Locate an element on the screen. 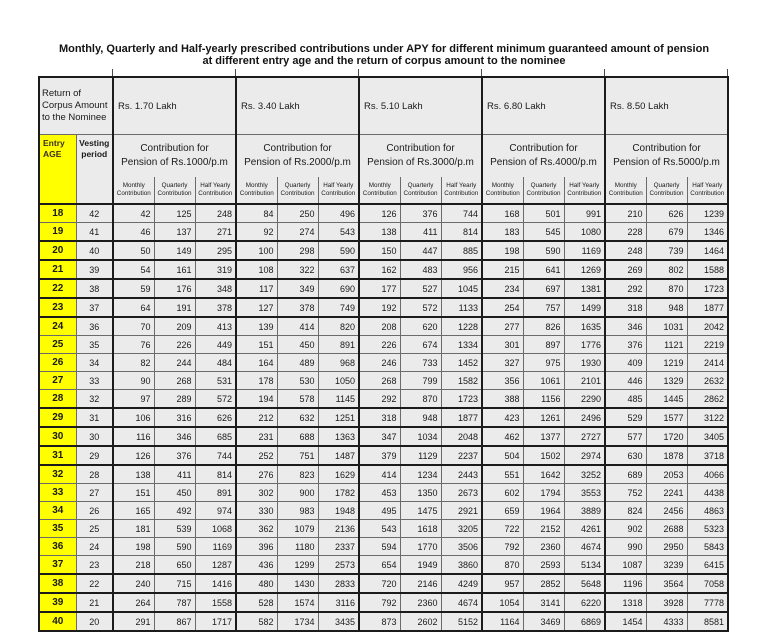 This screenshot has width=768, height=638. entry-age-cell: 35 is located at coordinates (57, 528).